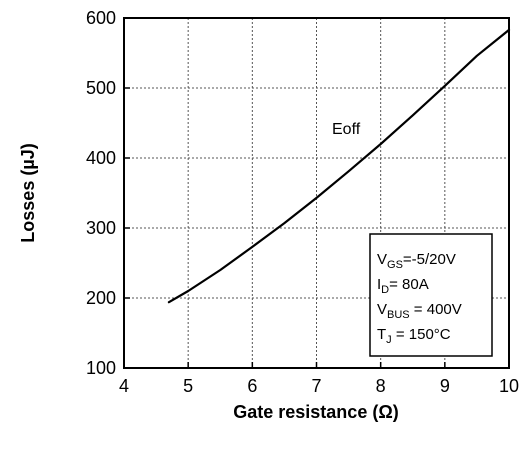  What do you see at coordinates (445, 386) in the screenshot?
I see `x-tick-label: 9` at bounding box center [445, 386].